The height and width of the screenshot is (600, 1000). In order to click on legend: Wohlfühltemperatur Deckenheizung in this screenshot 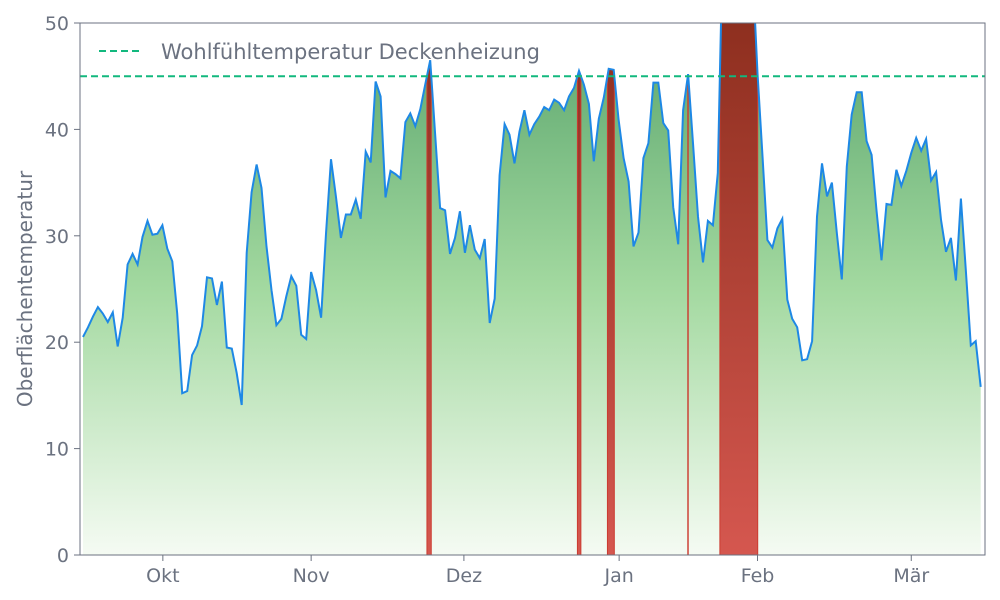, I will do `click(319, 52)`.